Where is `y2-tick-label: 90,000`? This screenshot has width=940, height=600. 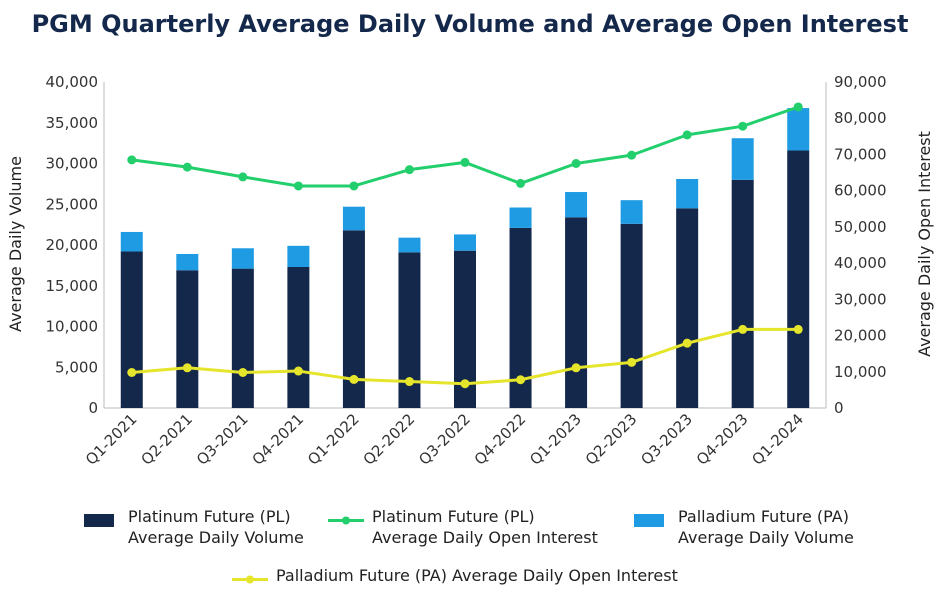
y2-tick-label: 90,000 is located at coordinates (860, 82).